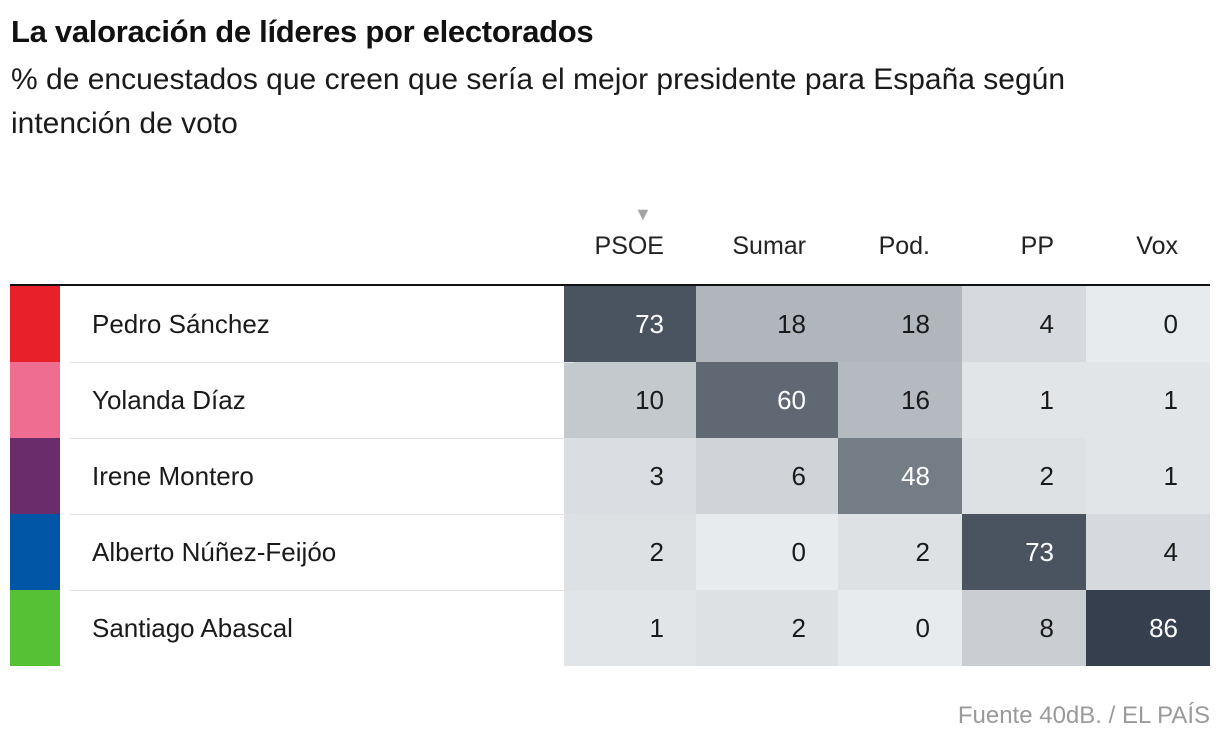 This screenshot has width=1220, height=748. What do you see at coordinates (610, 285) in the screenshot?
I see `header-divider` at bounding box center [610, 285].